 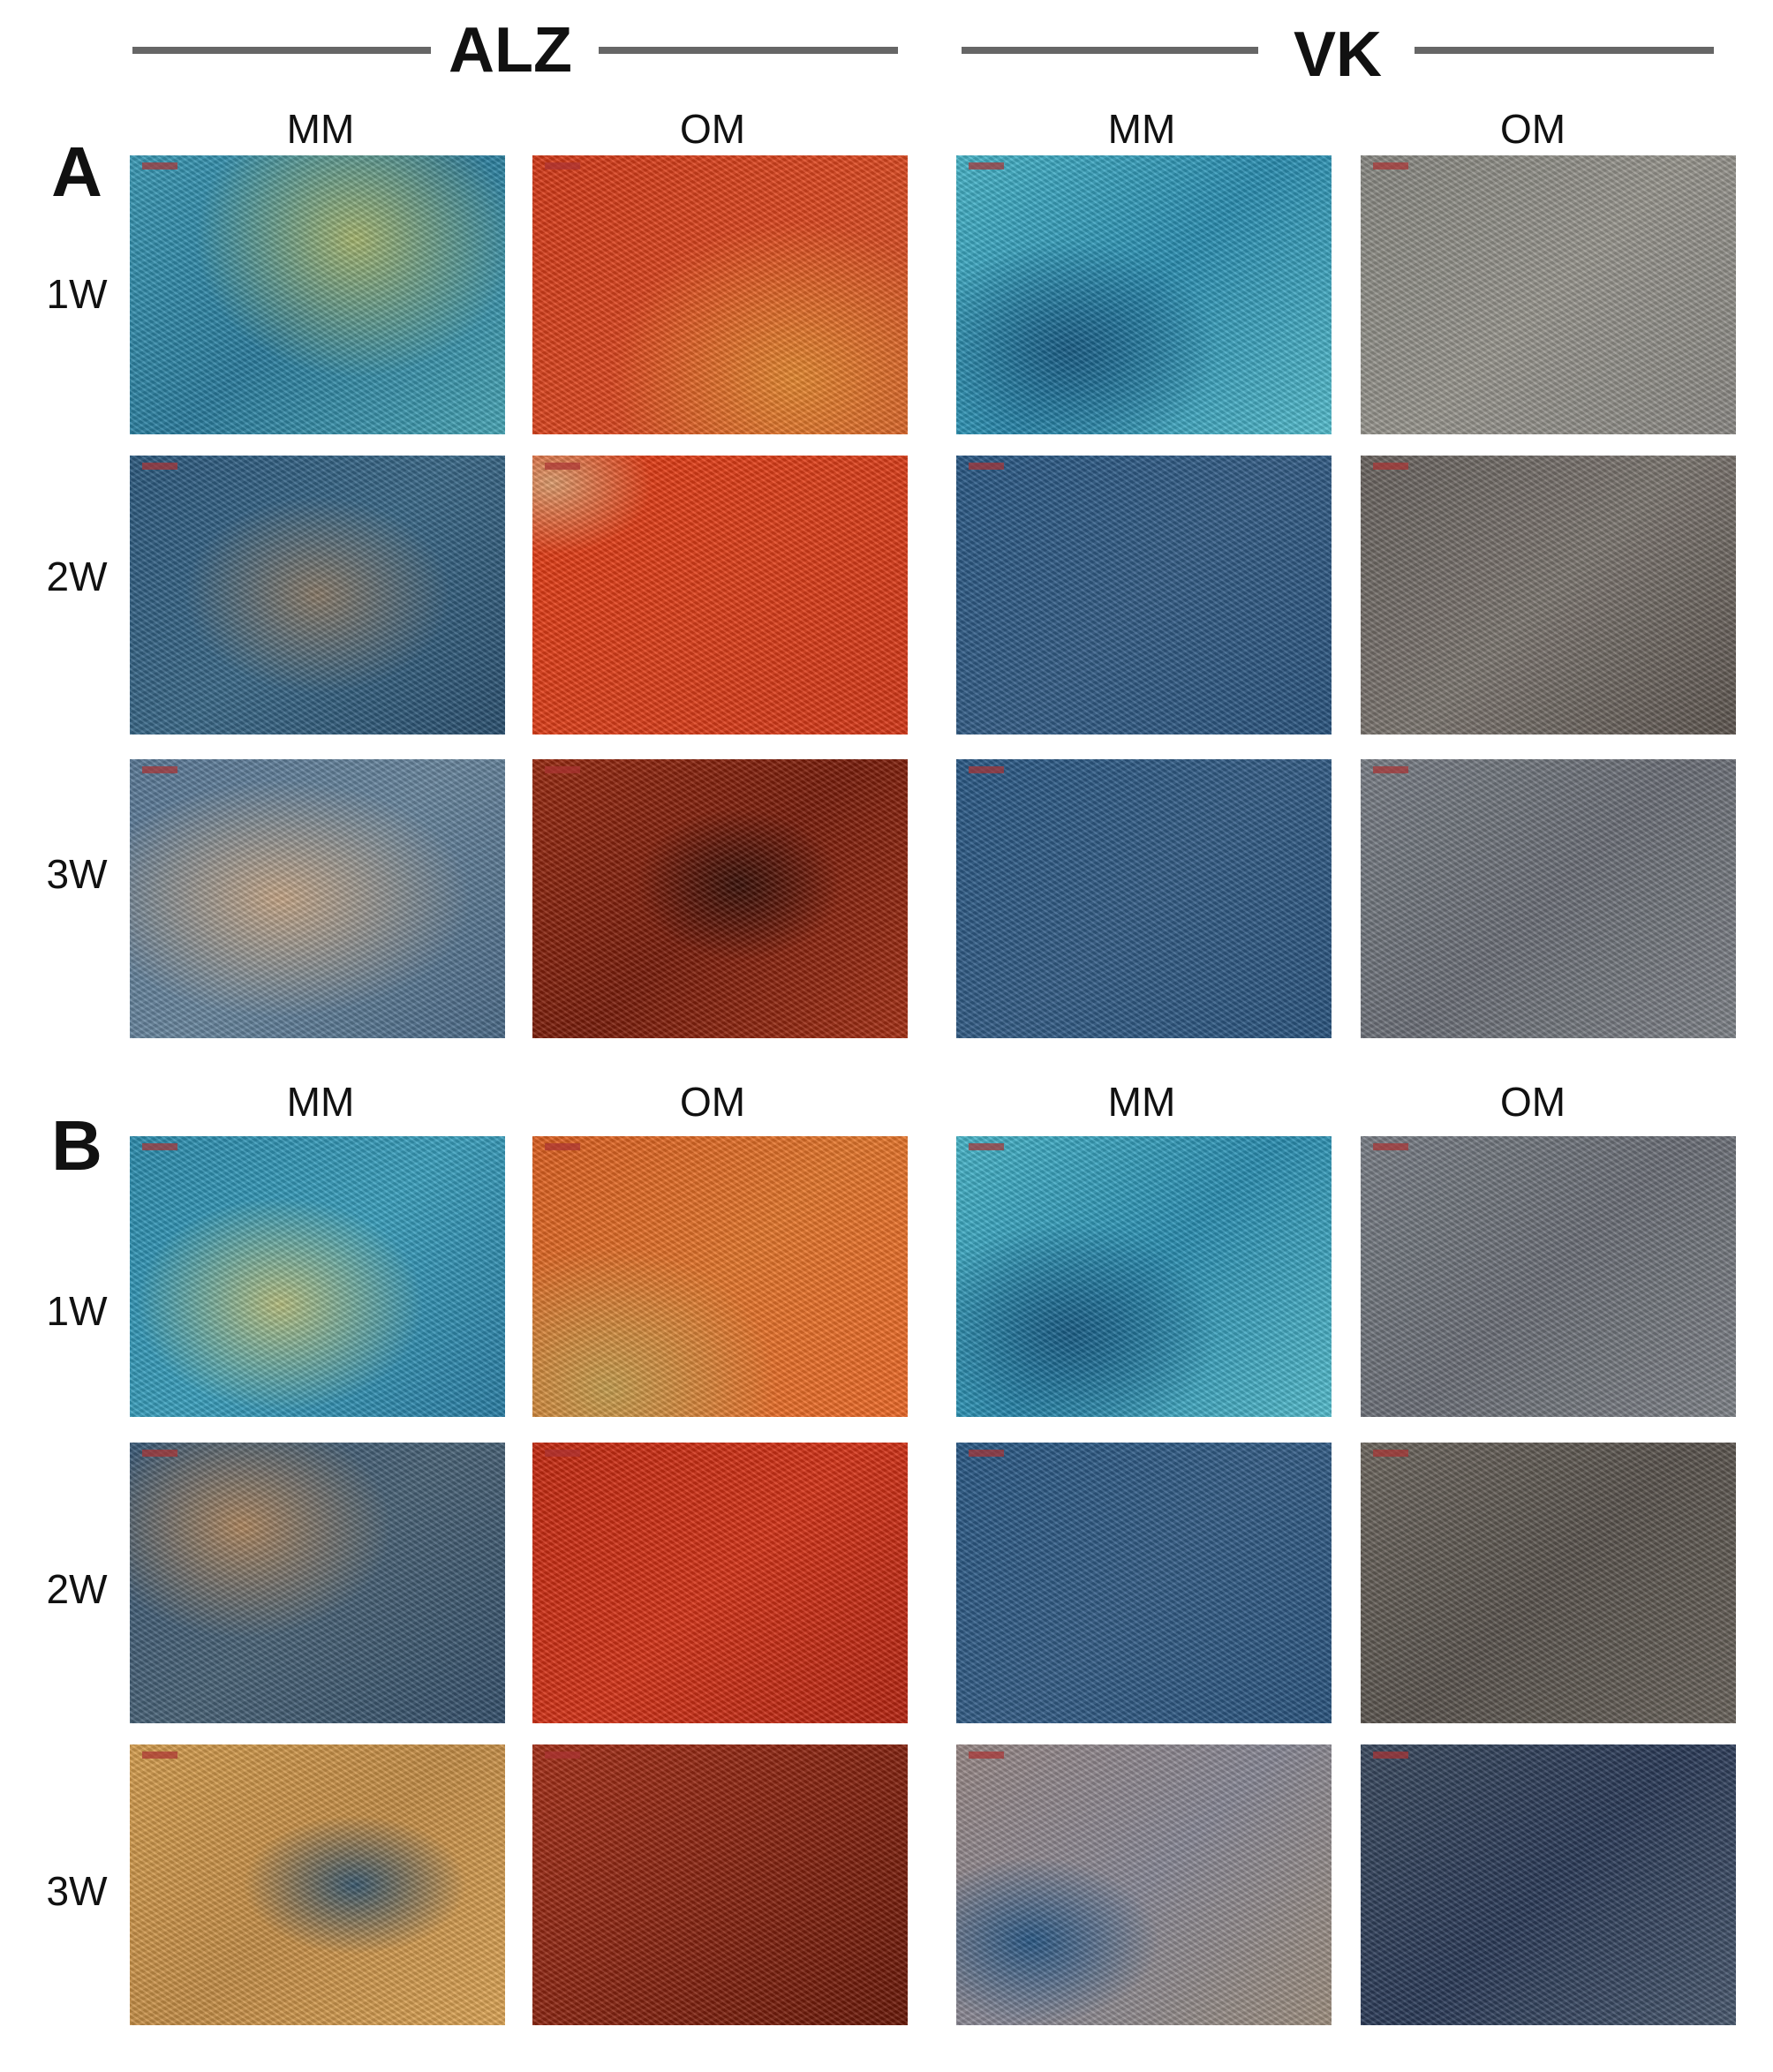 What do you see at coordinates (1338, 54) in the screenshot?
I see `group-title: VK` at bounding box center [1338, 54].